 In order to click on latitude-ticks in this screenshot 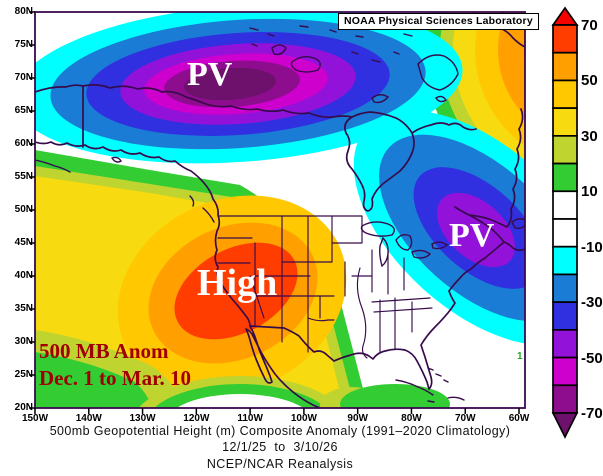, I will do `click(32, 210)`.